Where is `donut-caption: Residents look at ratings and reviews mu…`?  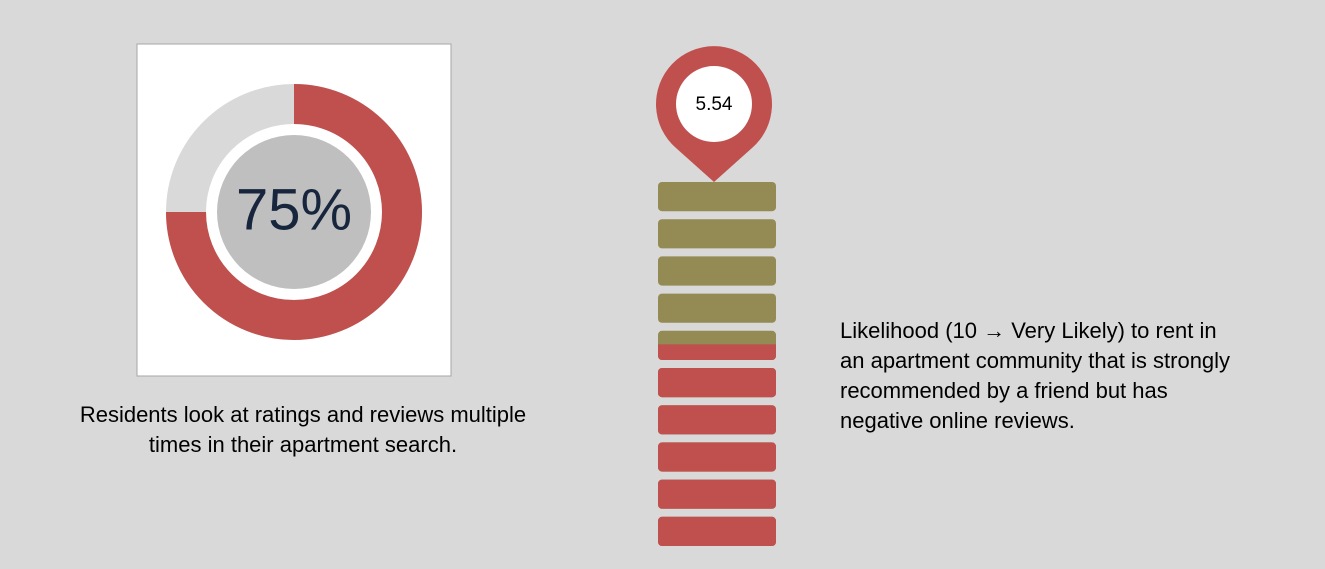
donut-caption: Residents look at ratings and reviews mu… is located at coordinates (303, 429).